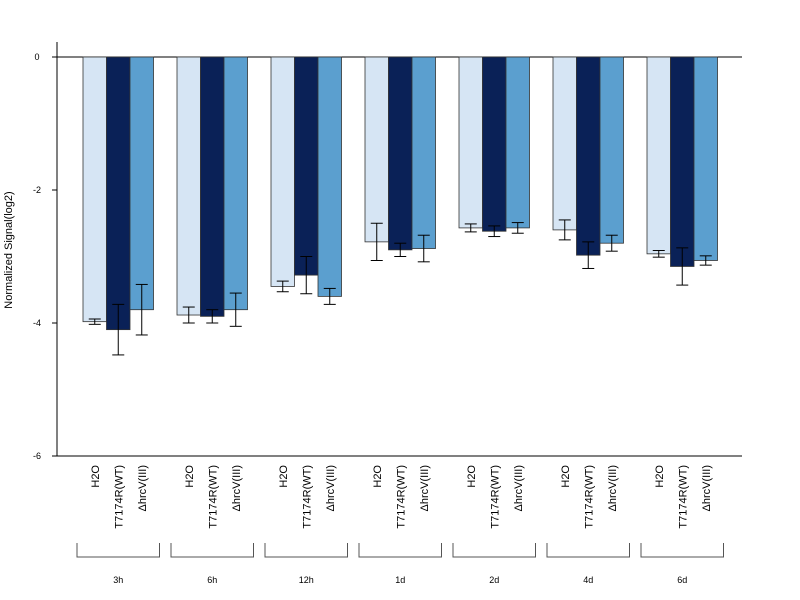 The image size is (800, 600). I want to click on group-label: 3h, so click(118, 580).